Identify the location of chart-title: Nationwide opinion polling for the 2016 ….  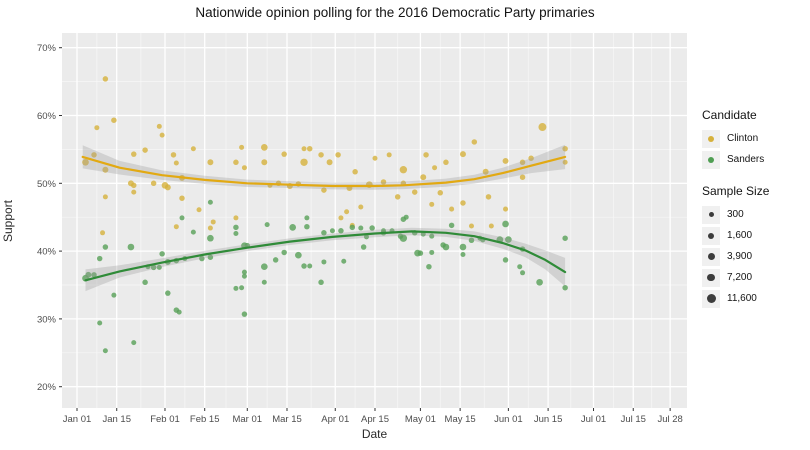
(395, 12).